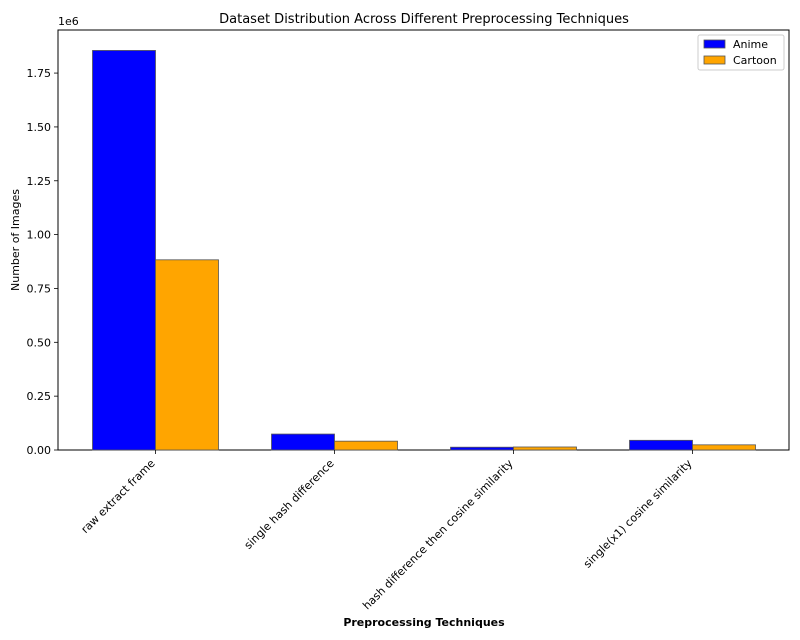 This screenshot has width=800, height=640. I want to click on y-axis-label: Number of Images, so click(15, 240).